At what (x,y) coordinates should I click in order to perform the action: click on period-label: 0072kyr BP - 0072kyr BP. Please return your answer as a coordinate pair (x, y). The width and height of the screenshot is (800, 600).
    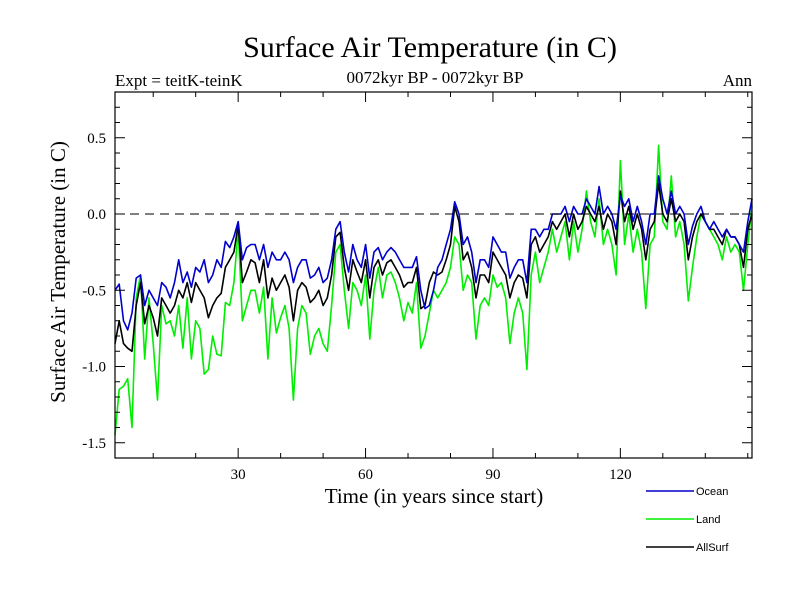
    Looking at the image, I should click on (435, 77).